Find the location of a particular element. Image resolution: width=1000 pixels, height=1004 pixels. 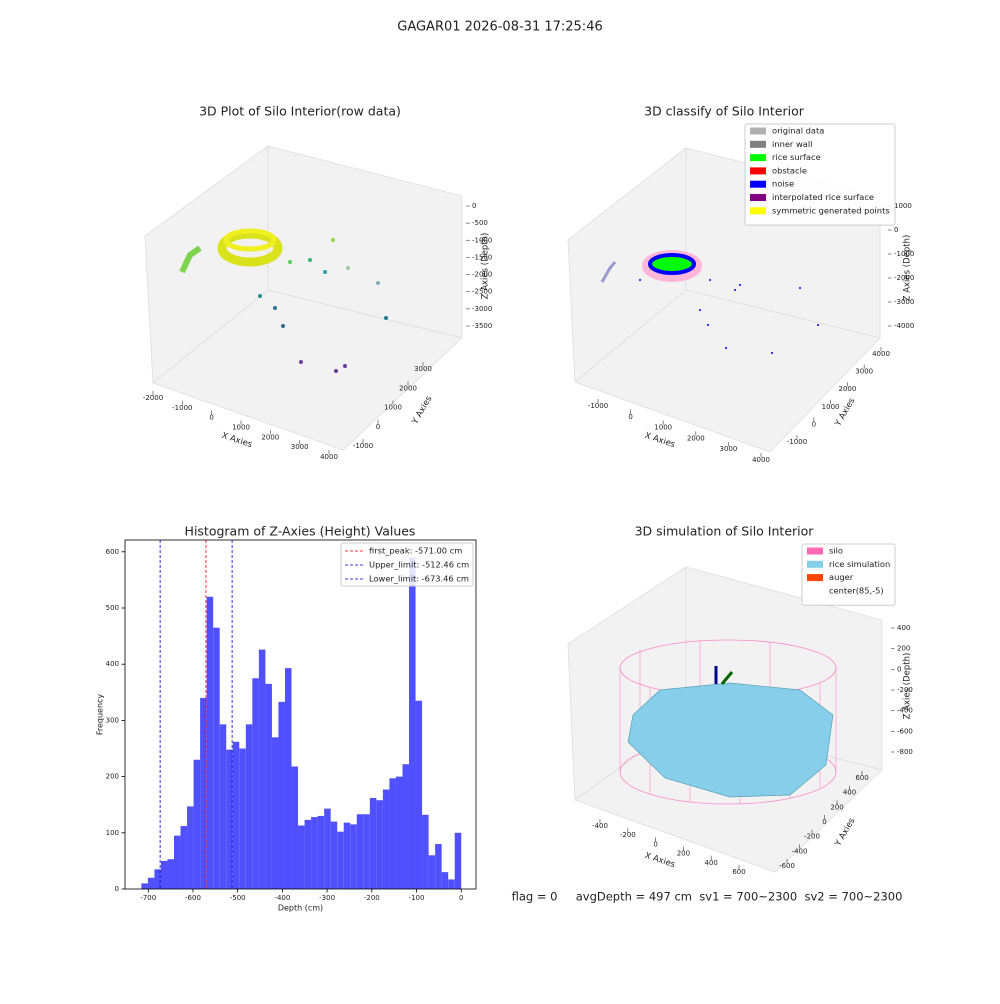

legend-label: center(85,-5) is located at coordinates (856, 590).